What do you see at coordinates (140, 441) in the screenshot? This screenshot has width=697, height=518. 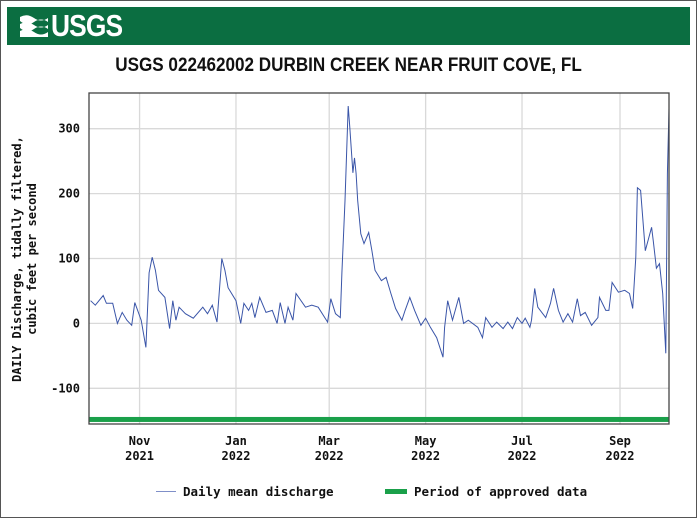 I see `x-tick-month: Nov` at bounding box center [140, 441].